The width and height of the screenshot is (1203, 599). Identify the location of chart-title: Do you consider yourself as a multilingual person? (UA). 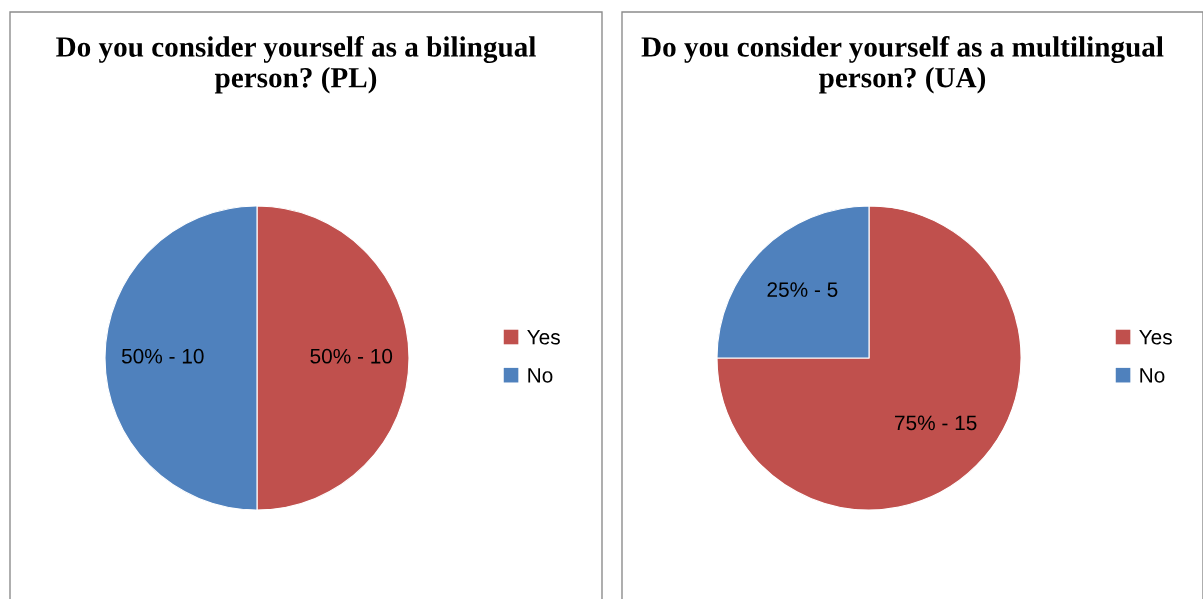
(902, 65).